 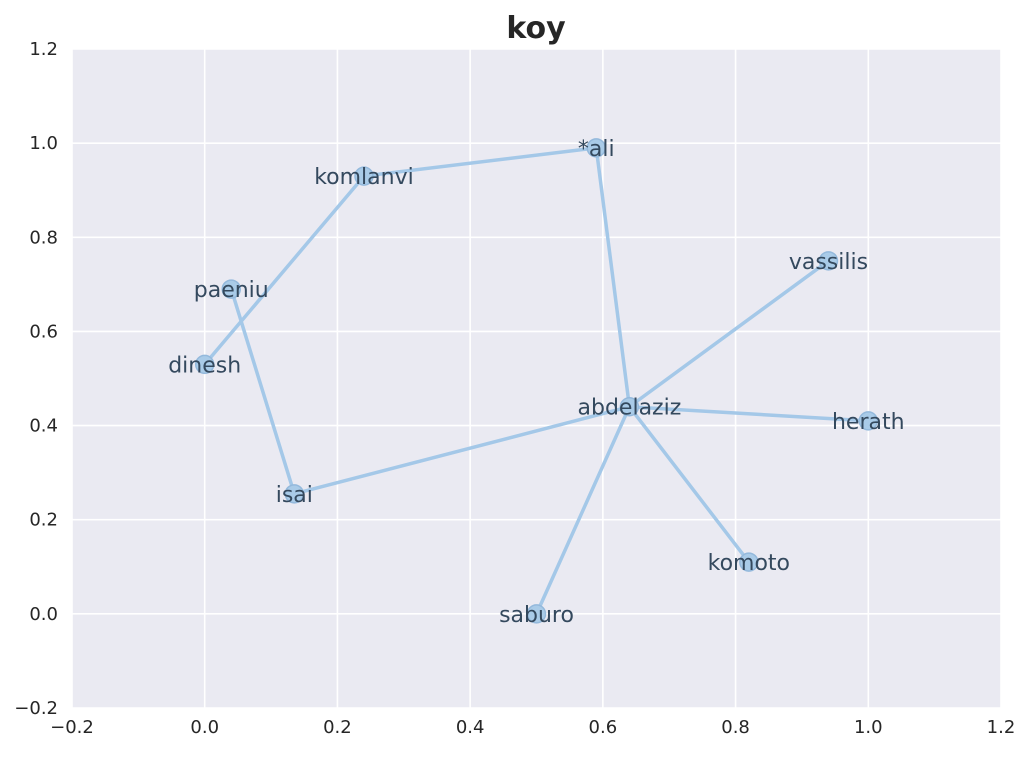 What do you see at coordinates (735, 727) in the screenshot?
I see `x-tick-label: 0.8` at bounding box center [735, 727].